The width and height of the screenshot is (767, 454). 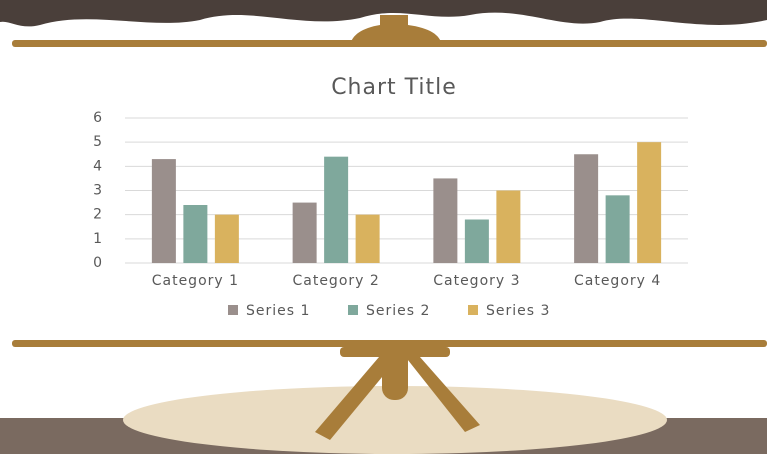 What do you see at coordinates (98, 215) in the screenshot?
I see `y-tick-label: 2` at bounding box center [98, 215].